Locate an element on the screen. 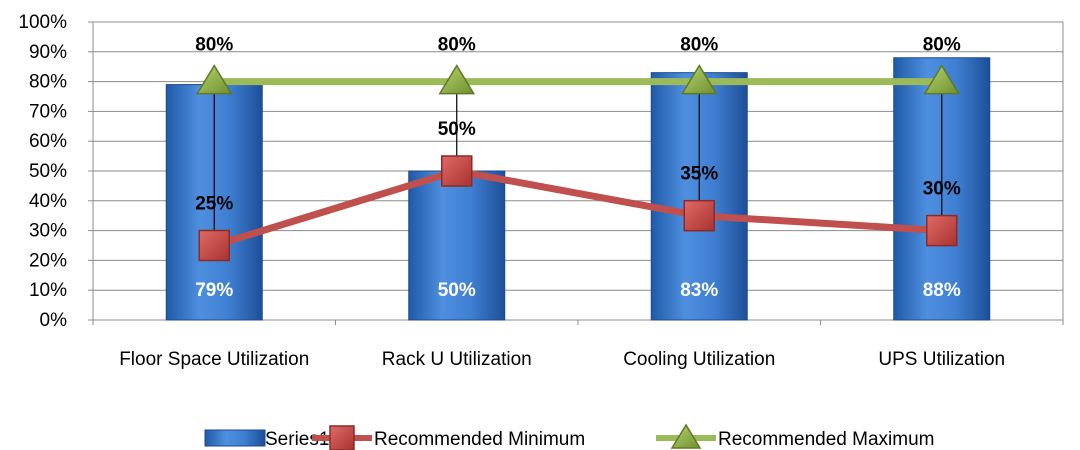  category-label: Rack U Utilization is located at coordinates (457, 359).